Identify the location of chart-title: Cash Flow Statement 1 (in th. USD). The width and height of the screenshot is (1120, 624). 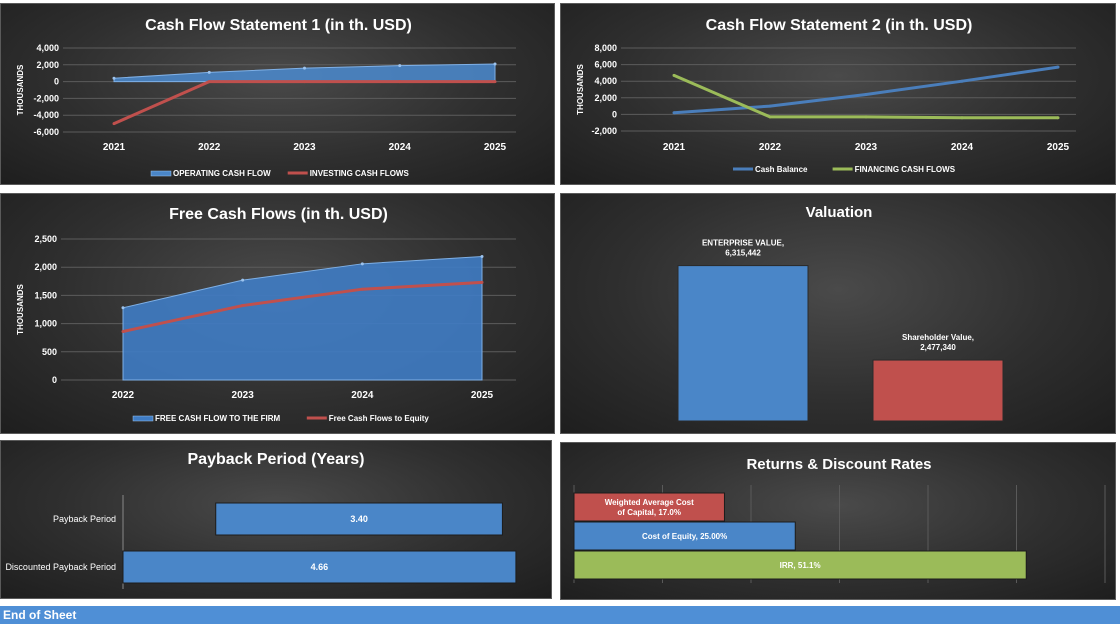
(278, 25).